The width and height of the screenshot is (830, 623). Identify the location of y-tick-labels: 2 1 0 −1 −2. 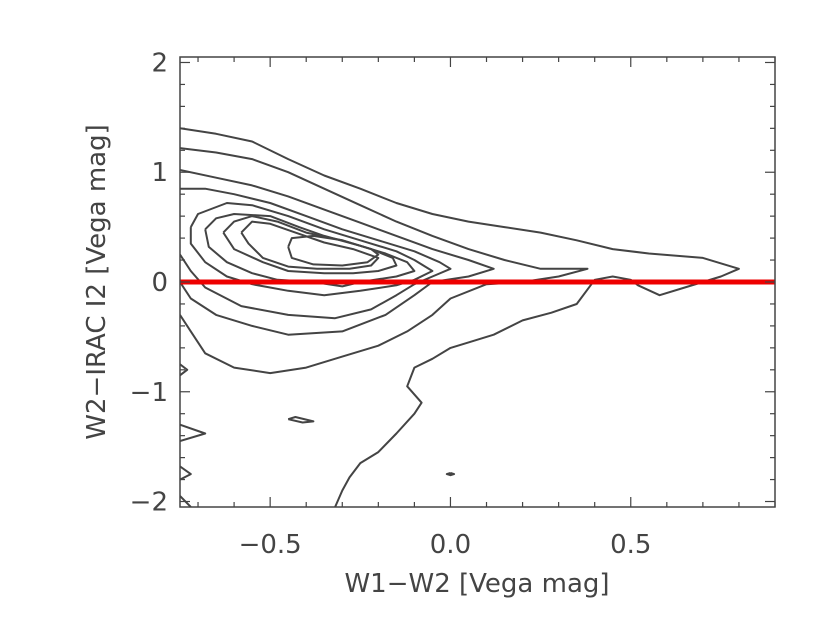
(149, 282).